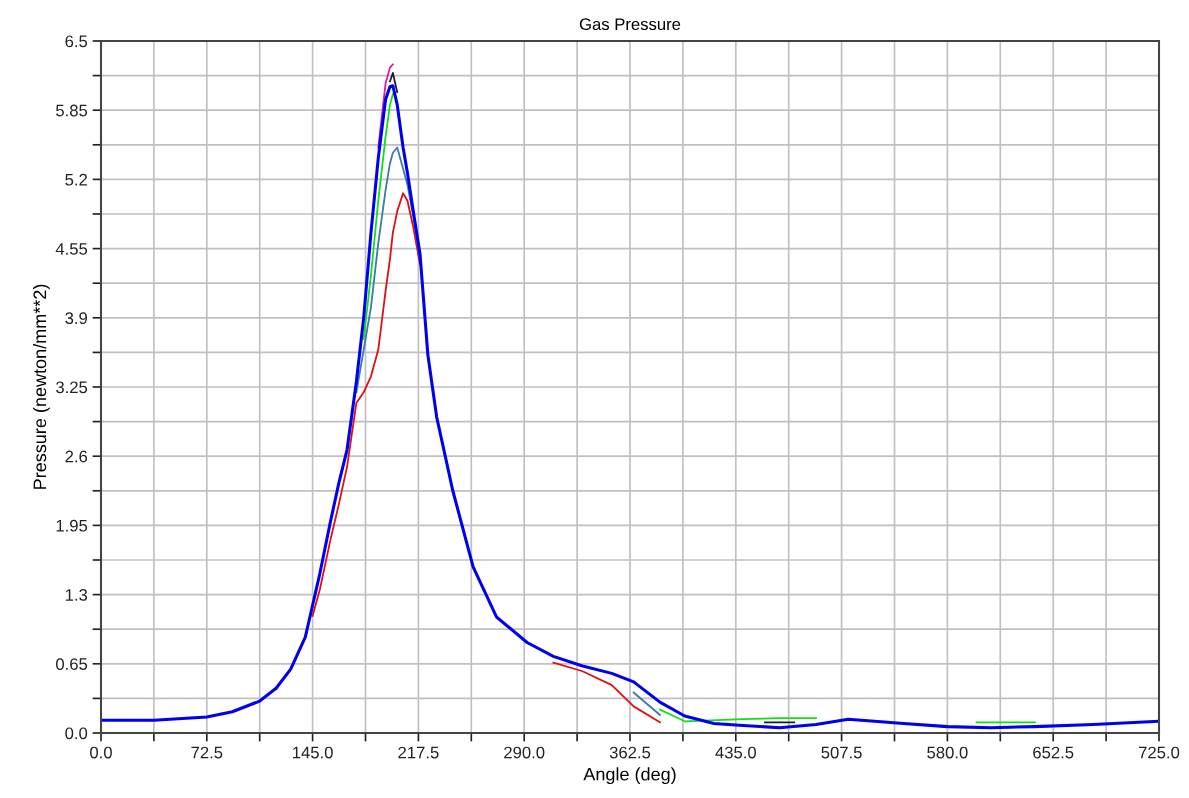 The width and height of the screenshot is (1189, 798). Describe the element at coordinates (947, 752) in the screenshot. I see `x-tick-label: 580.0` at that location.